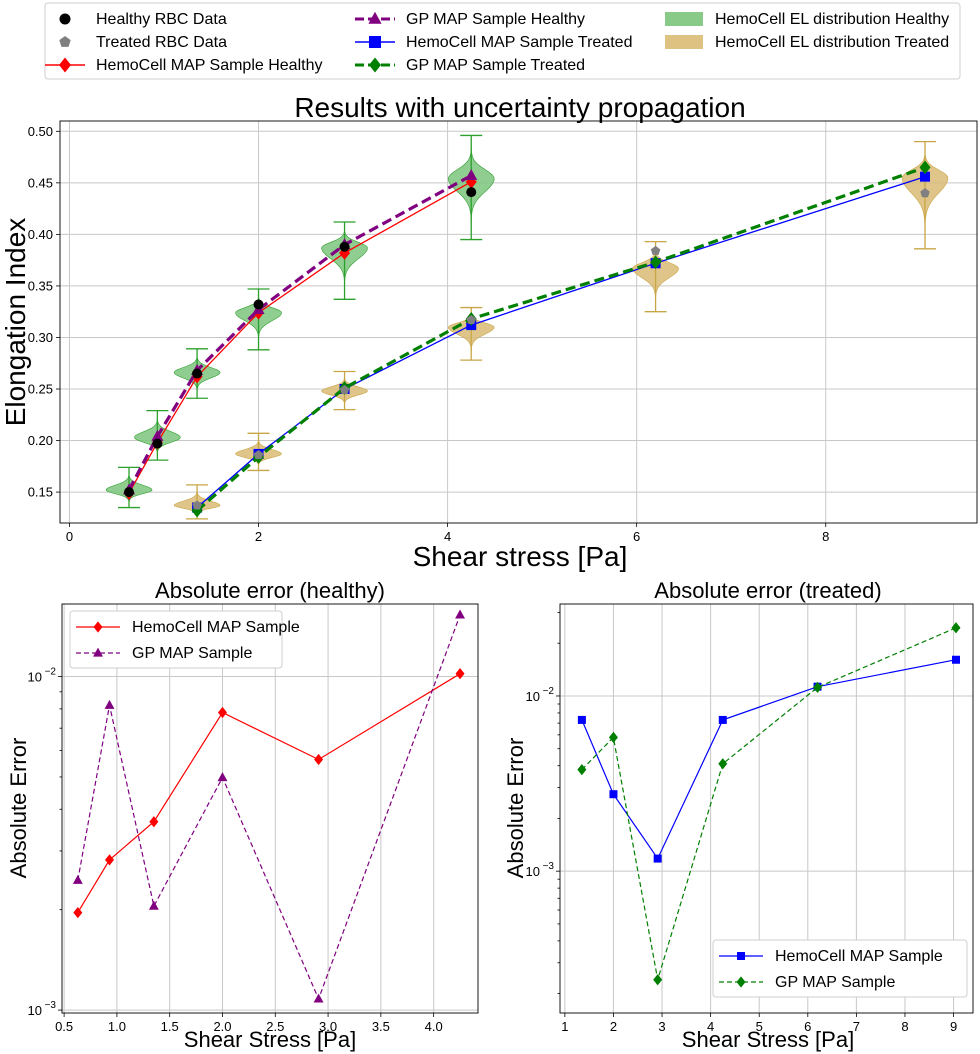 This screenshot has height=1054, width=980. I want to click on legend-entry-healthy-rbc-data: Healthy RBC Data, so click(143, 19).